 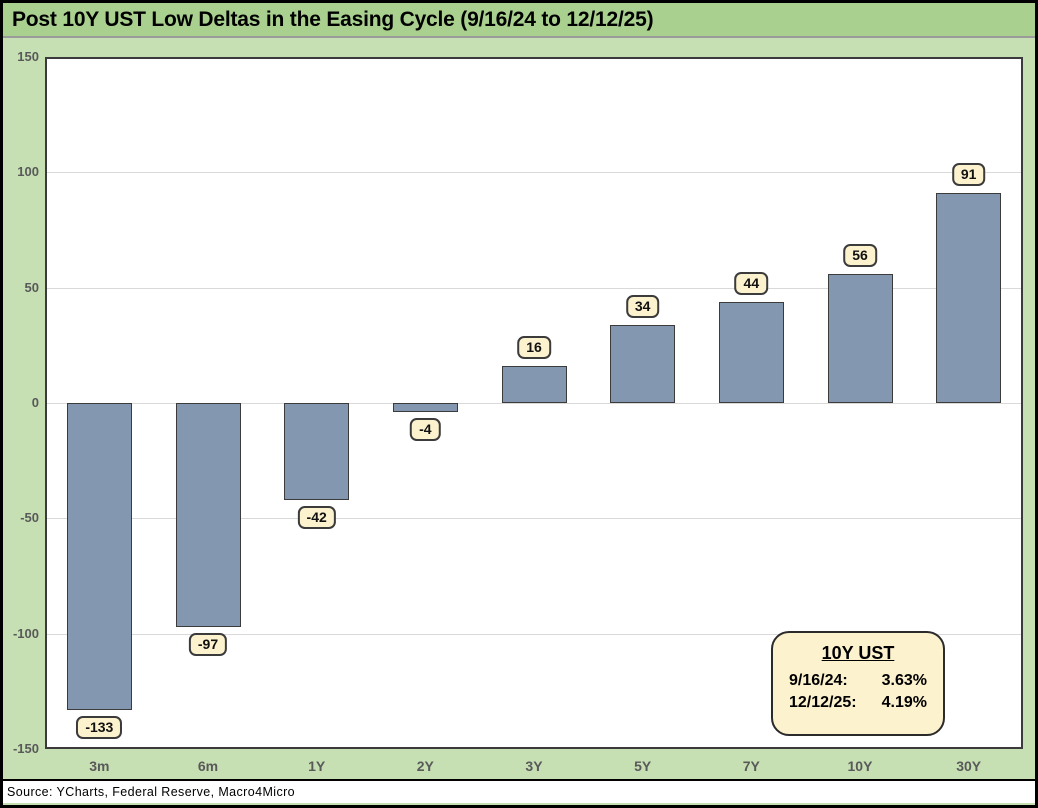 I want to click on x-tick-label-3Y: 3Y, so click(x=534, y=766).